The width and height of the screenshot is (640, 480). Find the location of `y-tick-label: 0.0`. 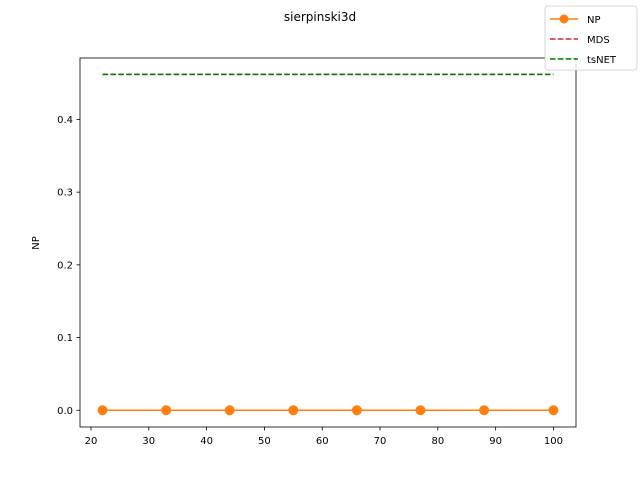

y-tick-label: 0.0 is located at coordinates (65, 411).